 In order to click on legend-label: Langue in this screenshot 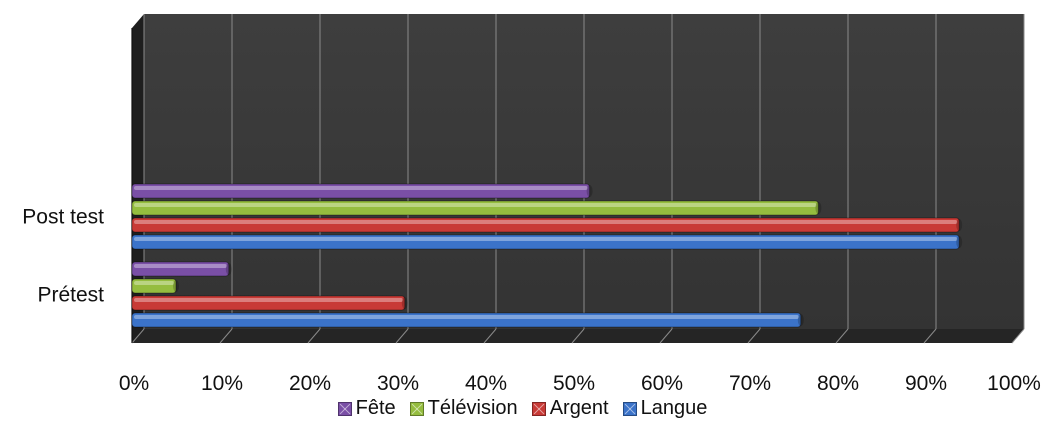, I will do `click(674, 408)`.